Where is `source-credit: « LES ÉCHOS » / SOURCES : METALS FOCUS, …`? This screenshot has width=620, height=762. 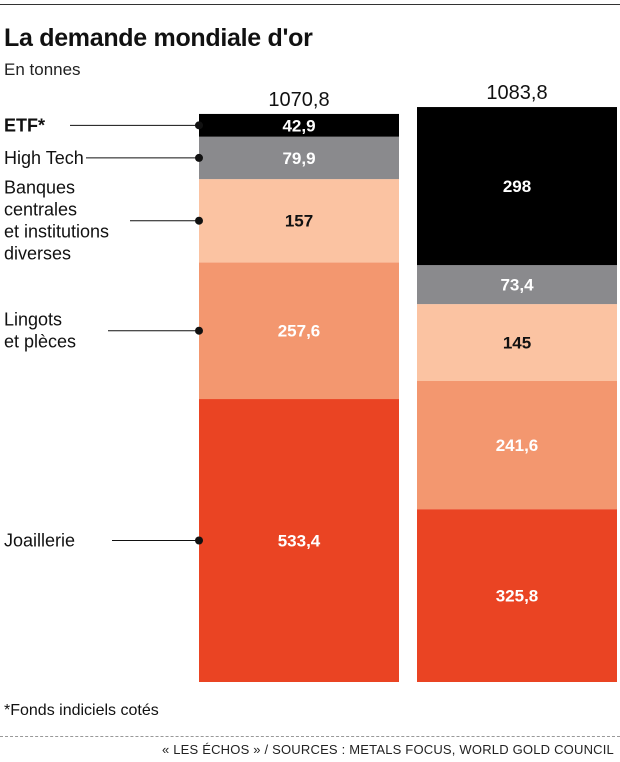
source-credit: « LES ÉCHOS » / SOURCES : METALS FOCUS, … is located at coordinates (387, 749).